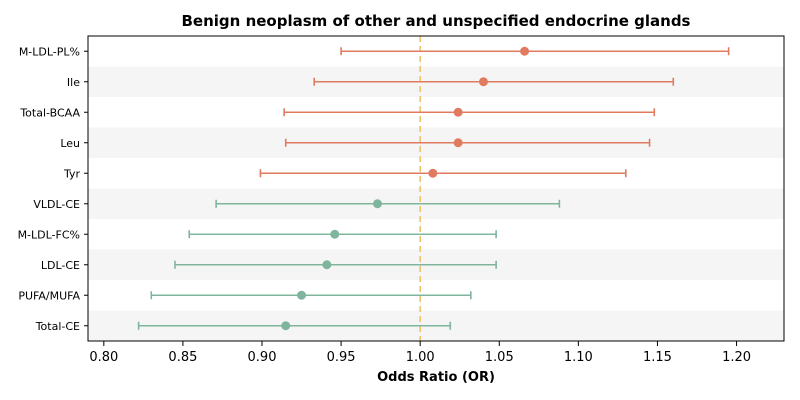 The image size is (800, 400). I want to click on y-tick-label: Total-BCAA, so click(49, 112).